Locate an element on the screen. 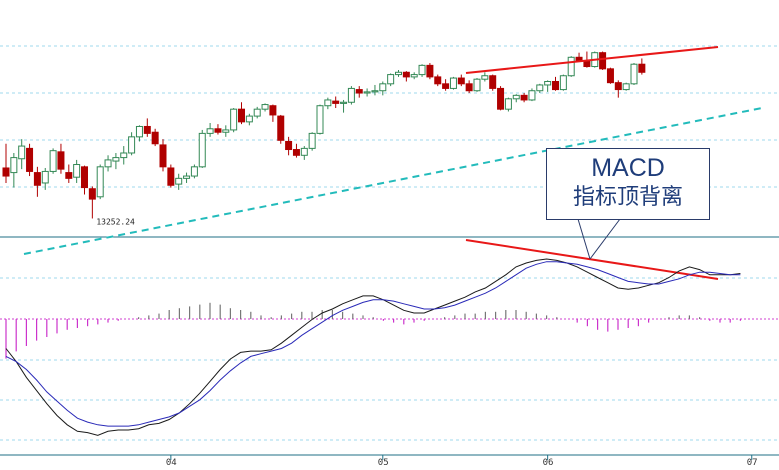  macd-histogram is located at coordinates (373, 330).